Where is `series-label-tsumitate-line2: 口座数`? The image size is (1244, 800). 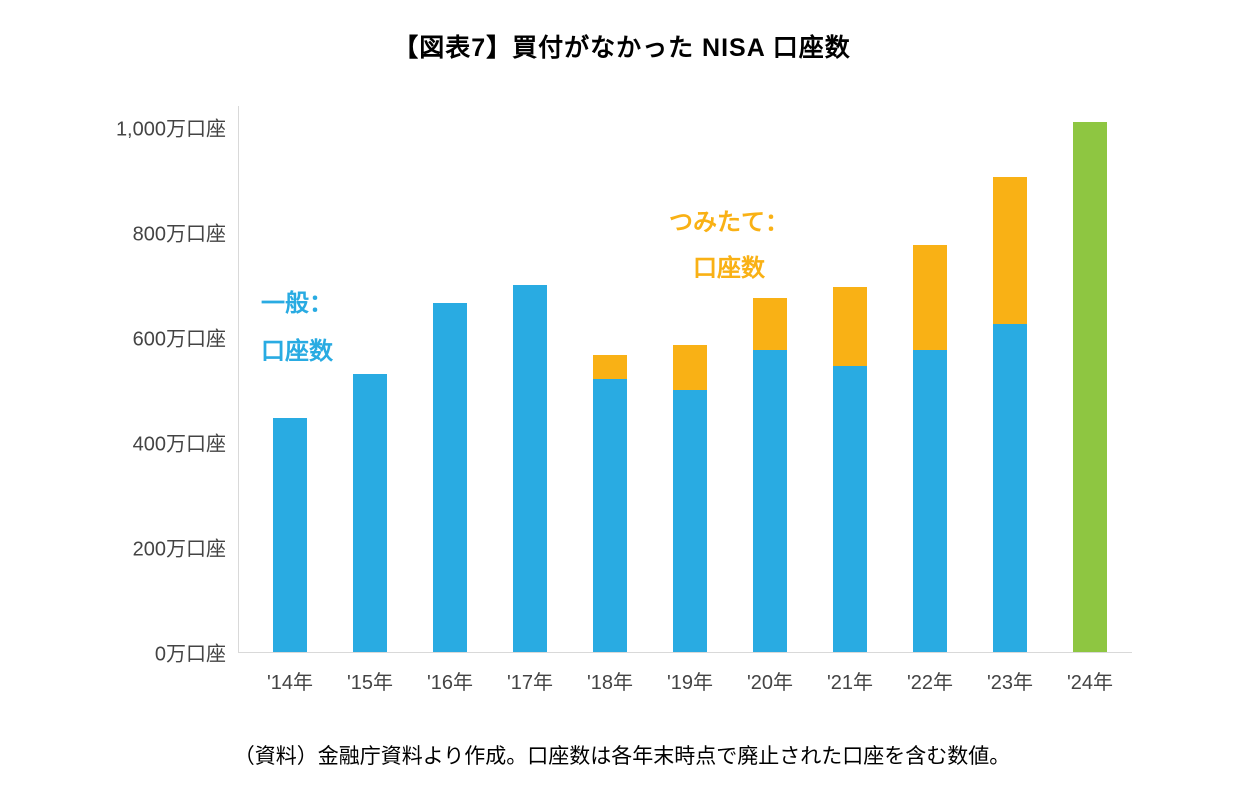
series-label-tsumitate-line2: 口座数 is located at coordinates (729, 268).